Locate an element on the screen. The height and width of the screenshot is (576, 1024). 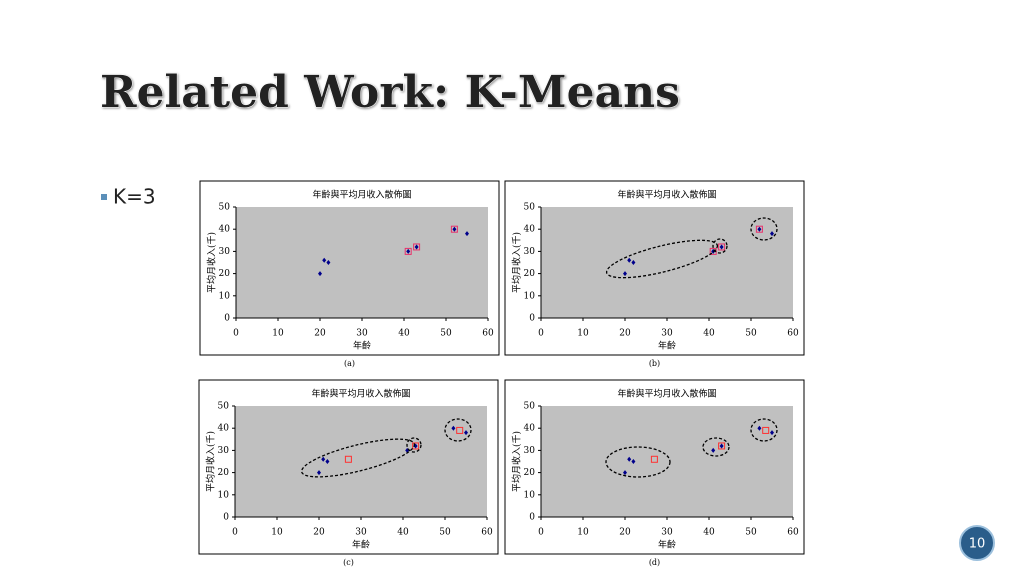
slide-title: Related Work: K-Means is located at coordinates (390, 92).